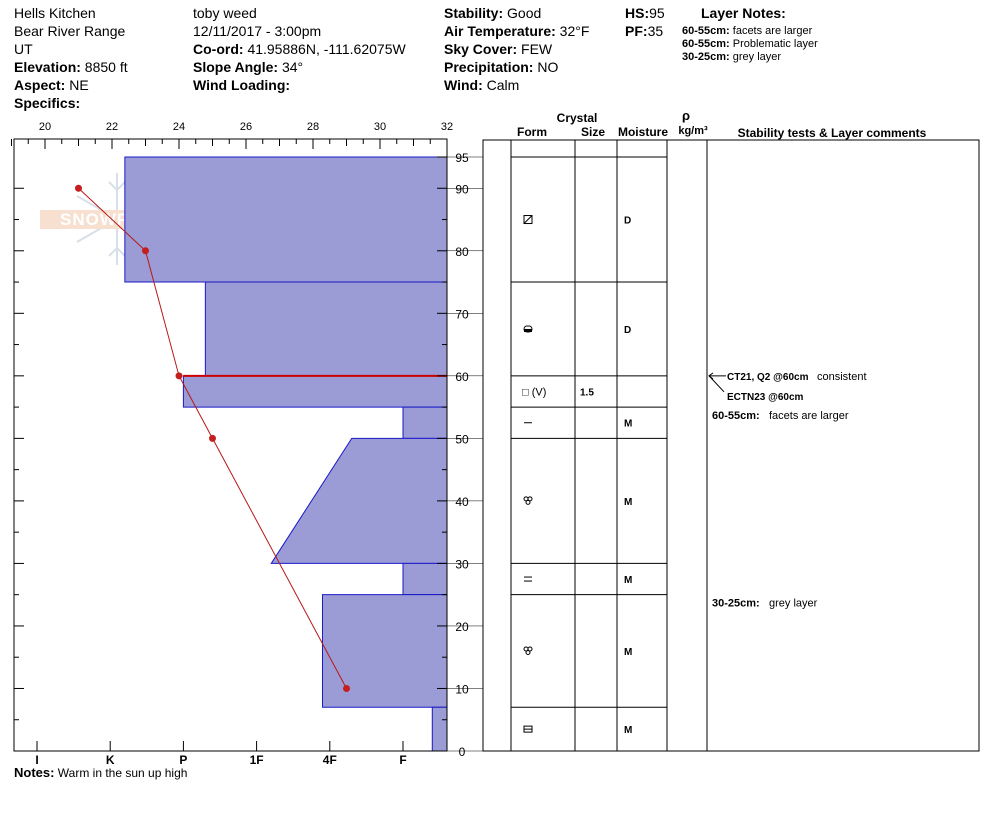  Describe the element at coordinates (593, 132) in the screenshot. I see `size-header: Size` at that location.